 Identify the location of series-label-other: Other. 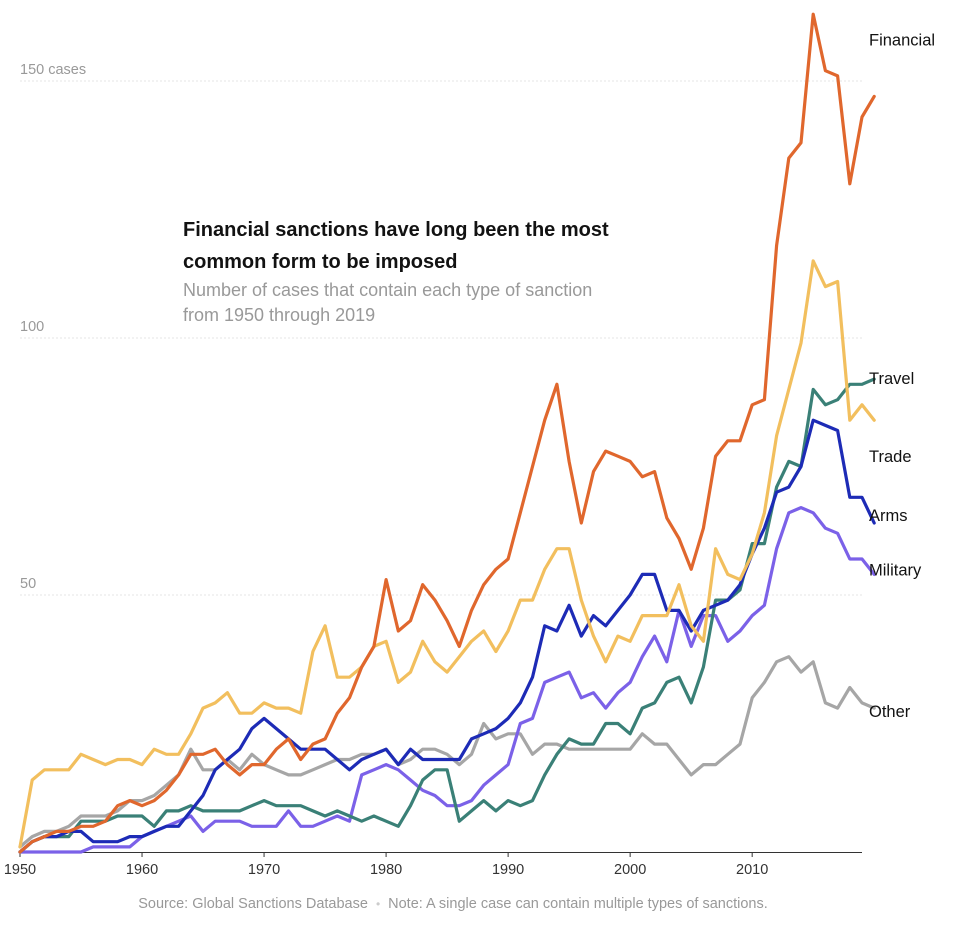
(890, 712).